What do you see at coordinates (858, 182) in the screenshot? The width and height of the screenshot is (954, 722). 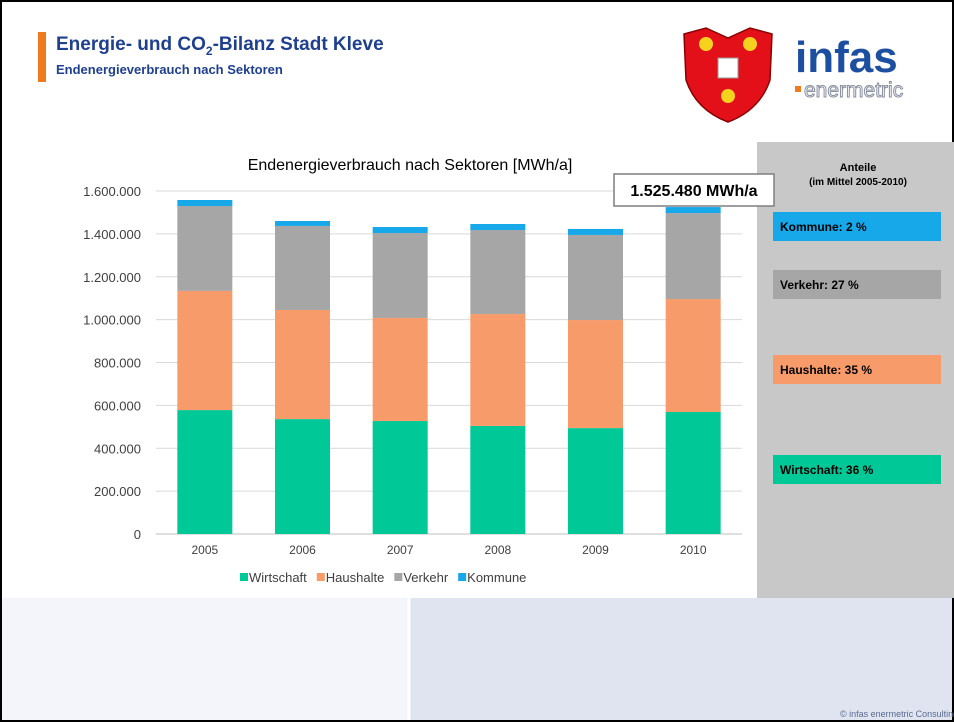 I see `side-subtitle: (im Mittel 2005-2010)` at bounding box center [858, 182].